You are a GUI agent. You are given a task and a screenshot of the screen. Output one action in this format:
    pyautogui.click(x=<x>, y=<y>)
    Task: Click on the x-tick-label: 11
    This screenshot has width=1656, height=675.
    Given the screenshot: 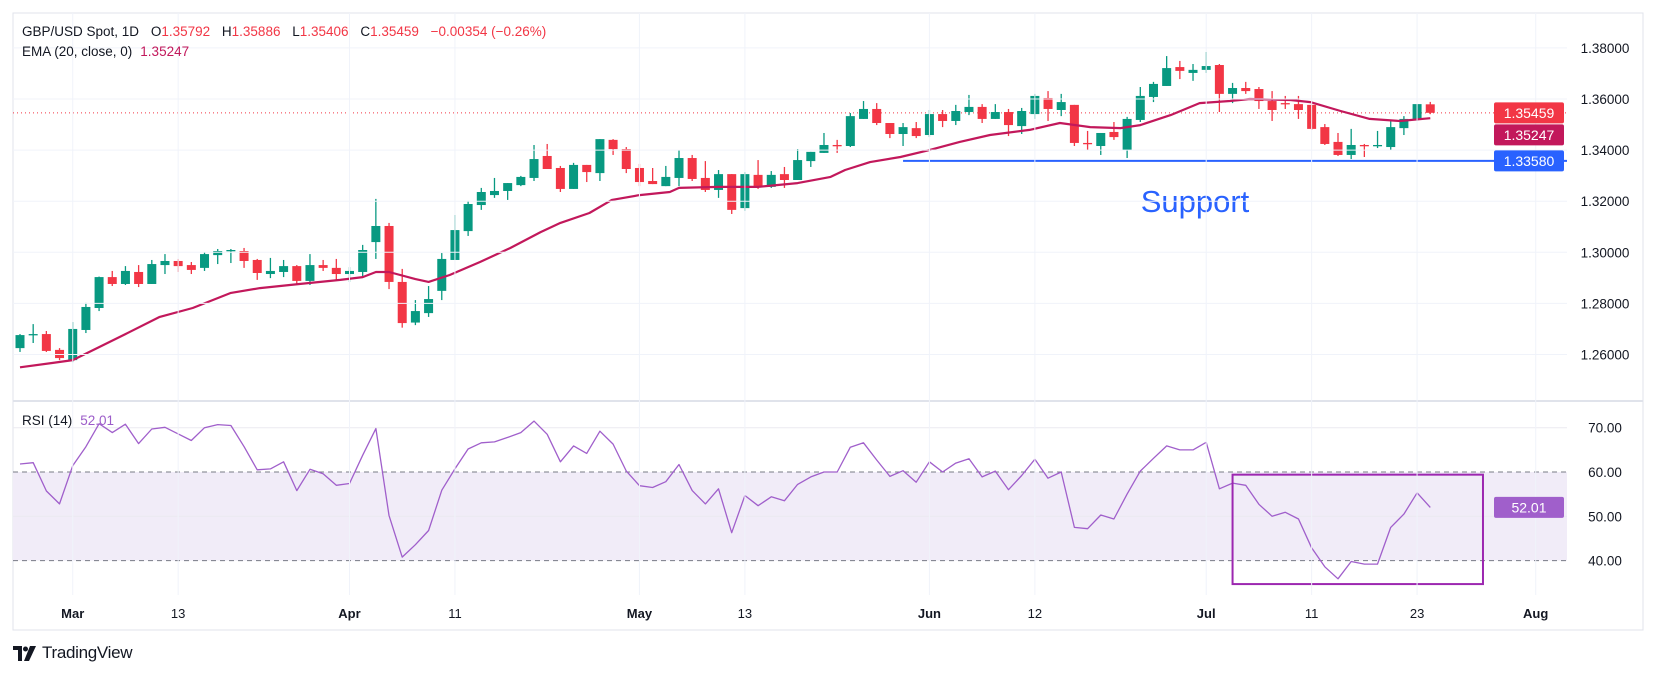 What is the action you would take?
    pyautogui.click(x=455, y=613)
    